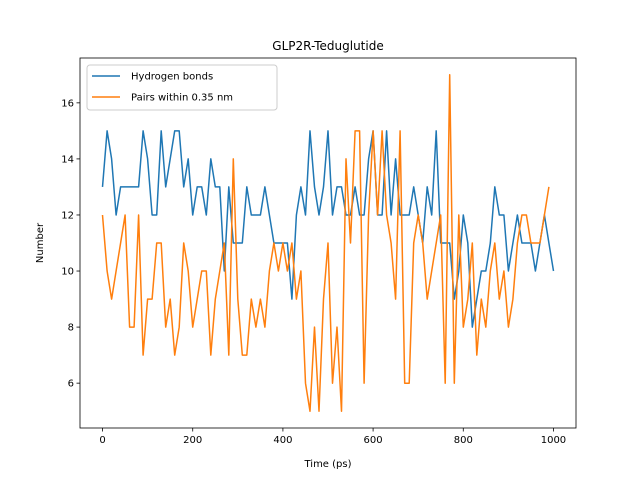 This screenshot has height=480, width=640. What do you see at coordinates (172, 77) in the screenshot?
I see `legend-label-1: Hydrogen bonds` at bounding box center [172, 77].